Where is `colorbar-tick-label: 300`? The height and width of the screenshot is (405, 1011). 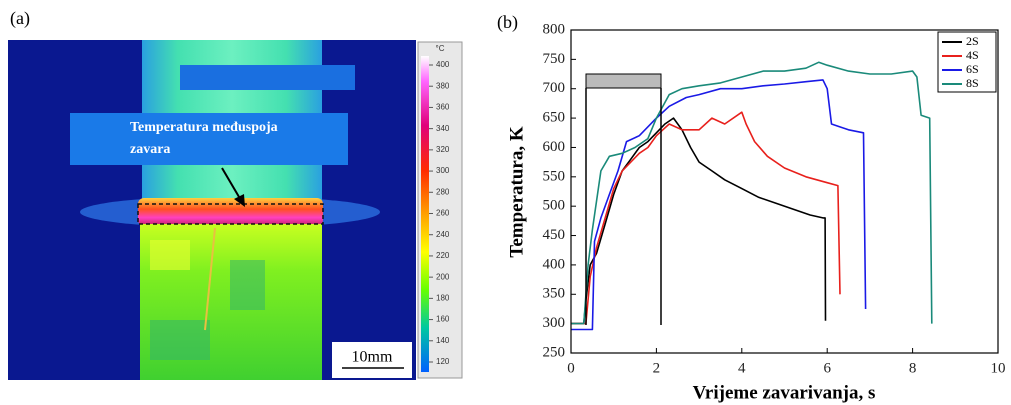
colorbar-tick-label: 300 is located at coordinates (443, 170).